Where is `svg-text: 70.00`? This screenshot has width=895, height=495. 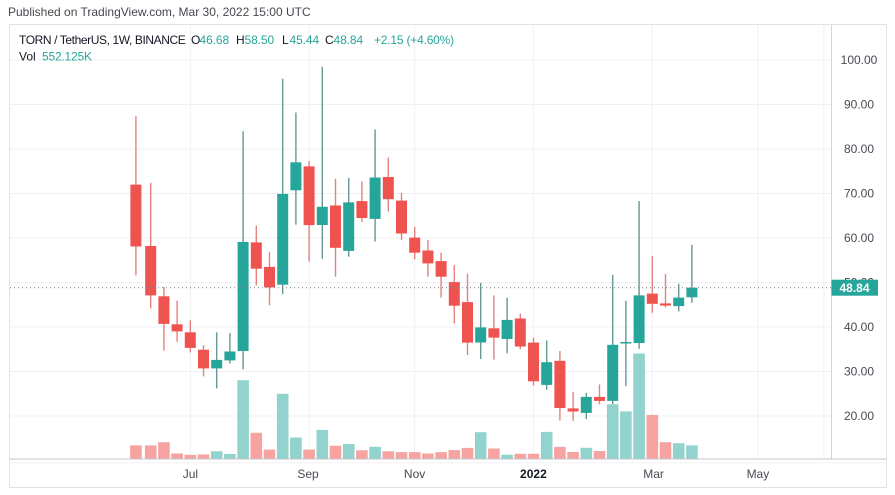
svg-text: 70.00 is located at coordinates (859, 194).